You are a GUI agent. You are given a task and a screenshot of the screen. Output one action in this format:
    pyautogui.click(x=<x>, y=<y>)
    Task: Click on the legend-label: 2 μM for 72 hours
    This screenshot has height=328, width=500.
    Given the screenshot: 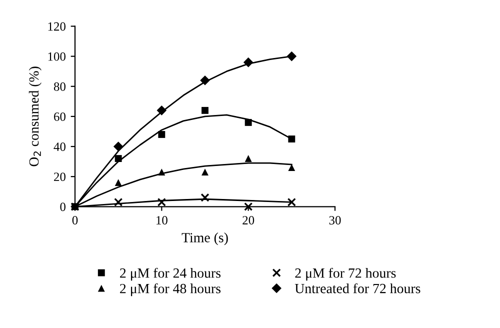 What is the action you would take?
    pyautogui.click(x=345, y=274)
    